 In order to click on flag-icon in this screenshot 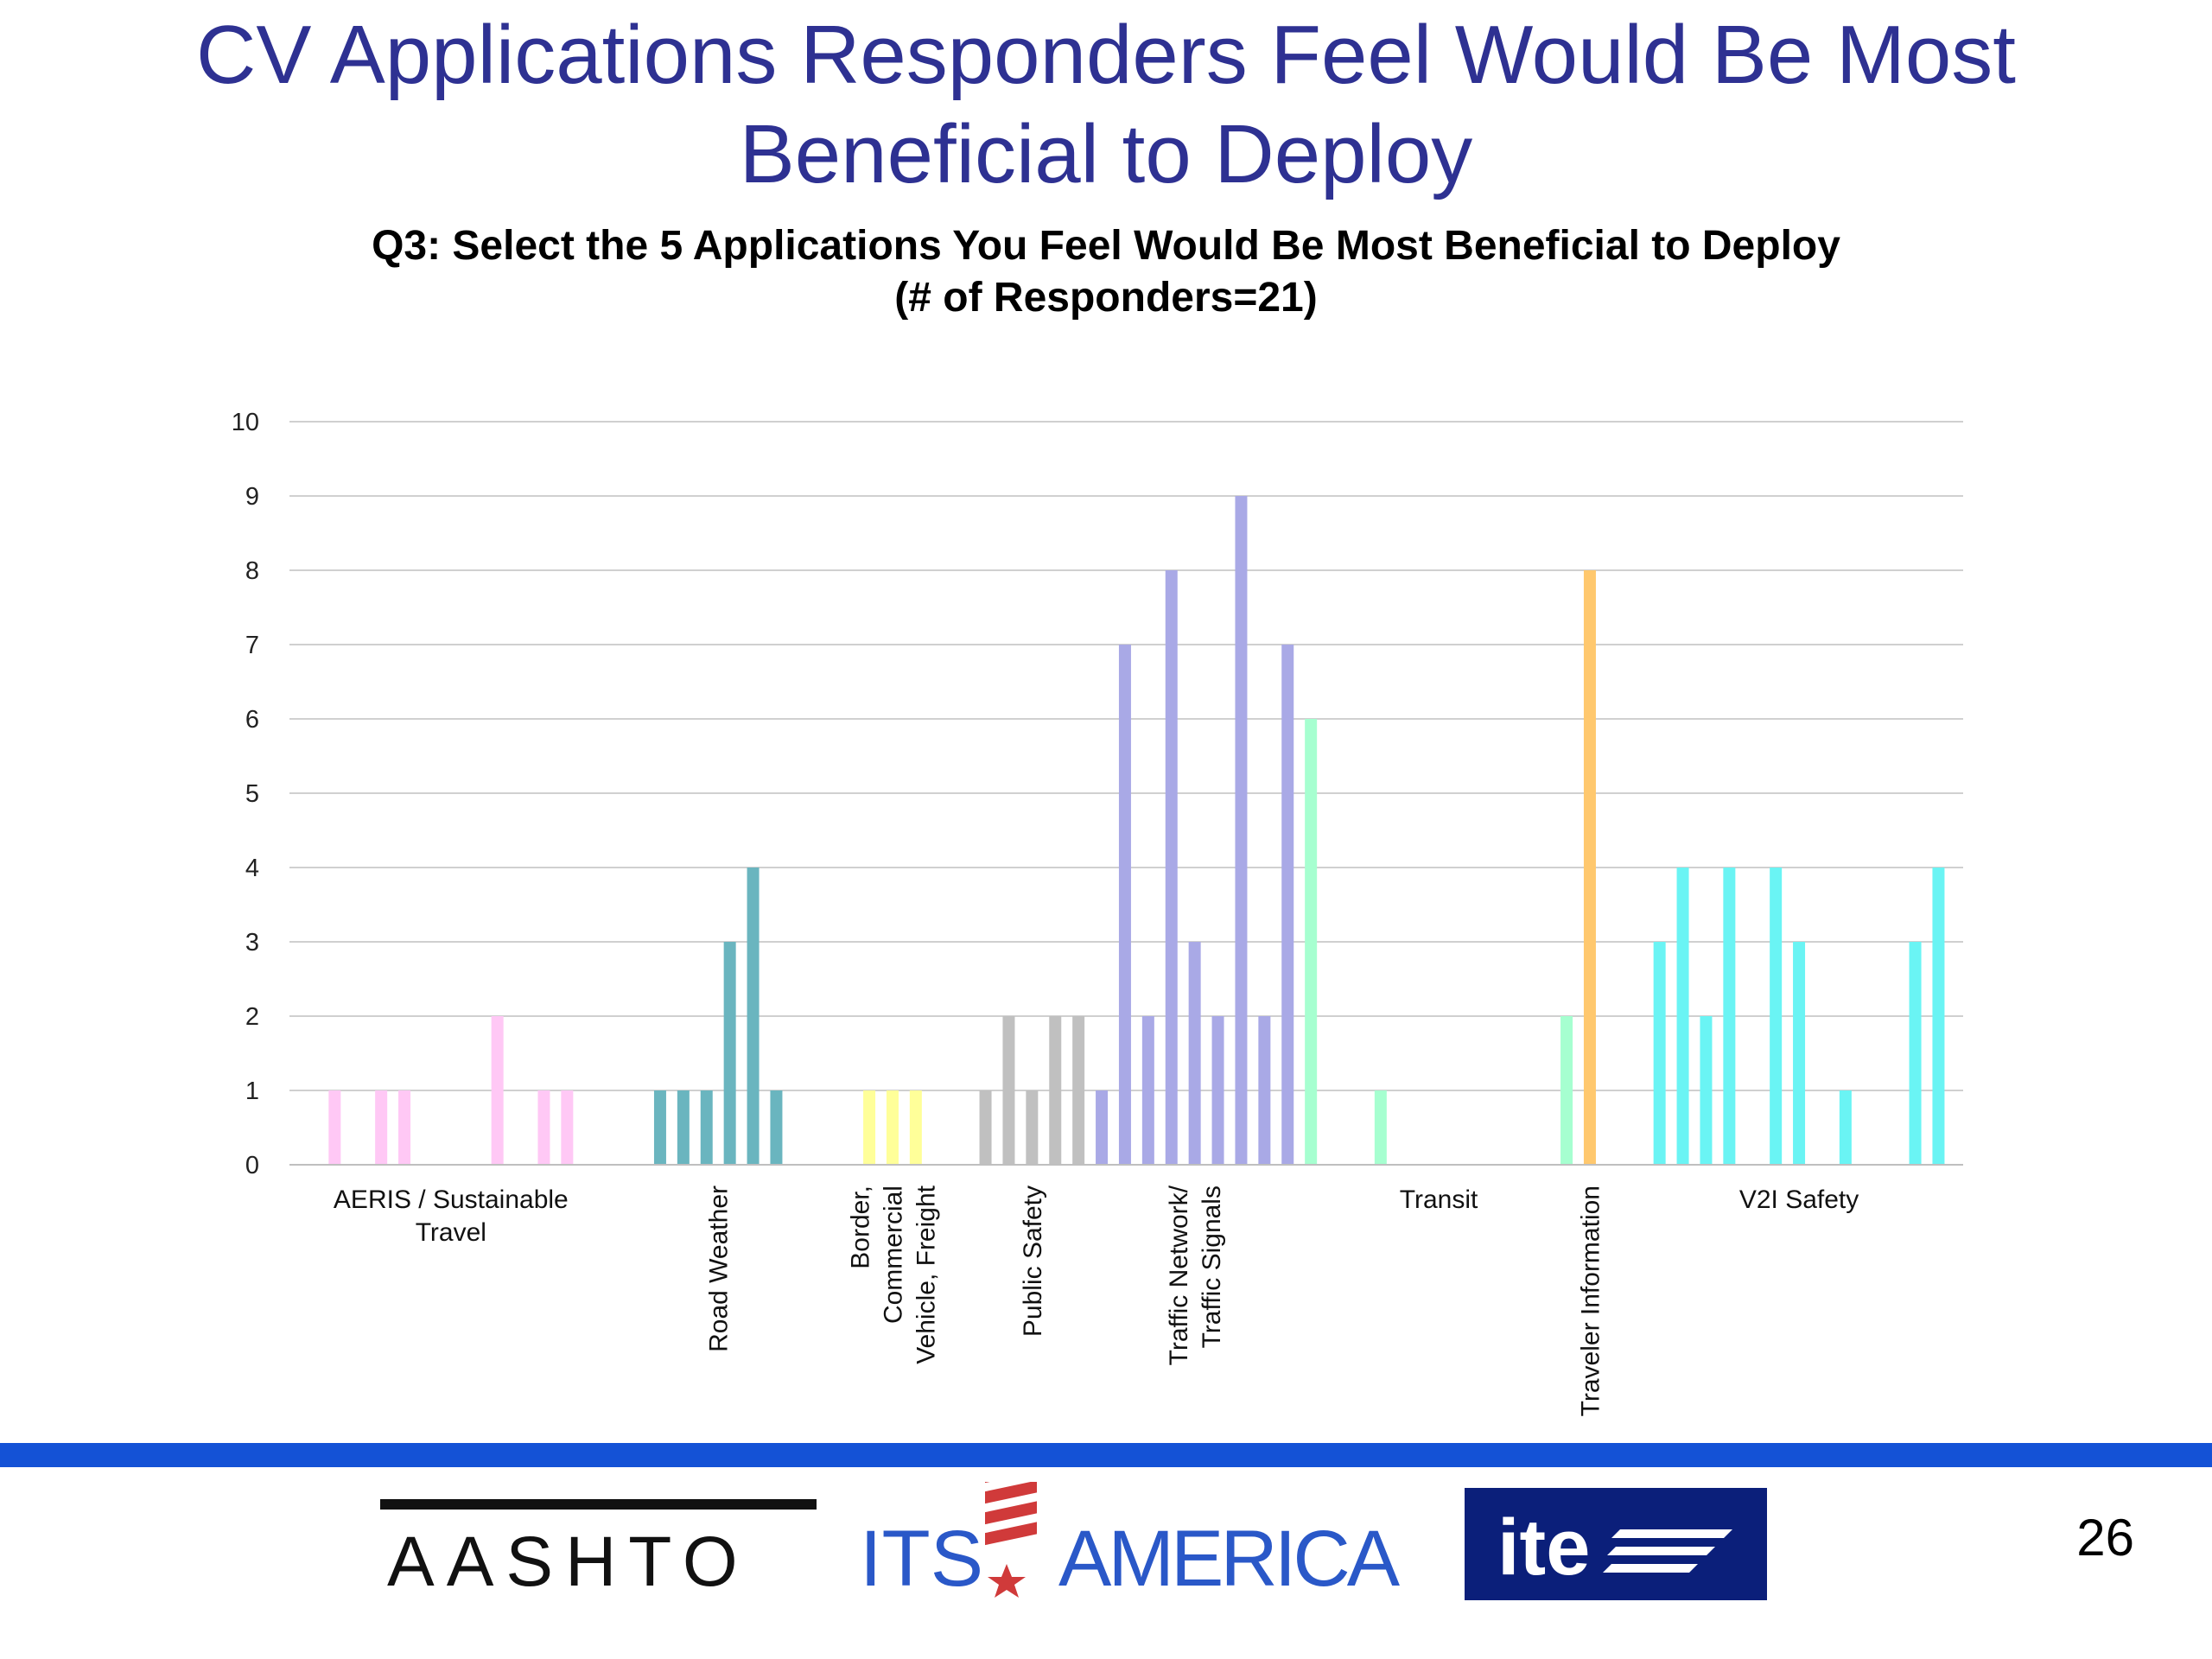, I will do `click(1011, 1540)`.